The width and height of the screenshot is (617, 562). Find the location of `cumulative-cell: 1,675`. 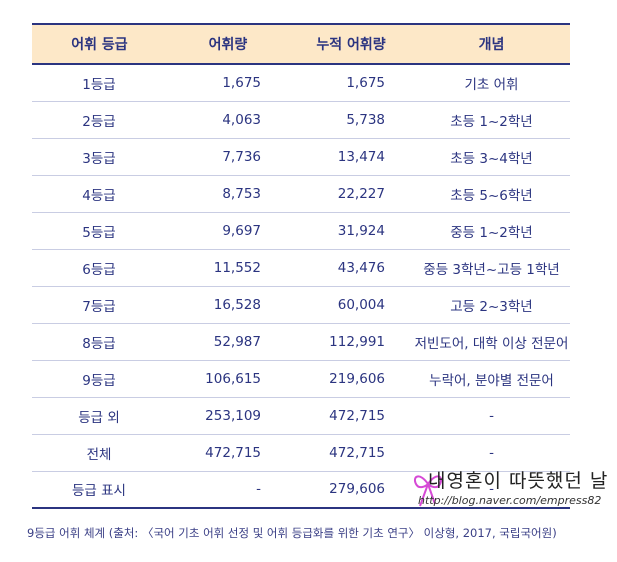

cumulative-cell: 1,675 is located at coordinates (351, 83).